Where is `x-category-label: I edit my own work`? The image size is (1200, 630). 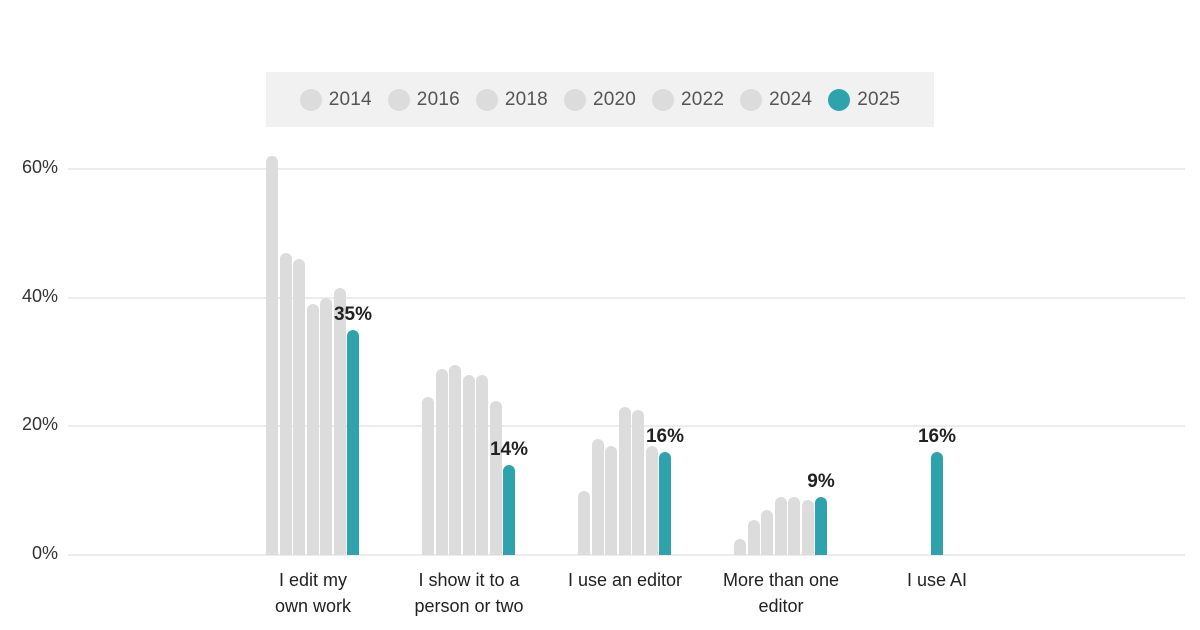
x-category-label: I edit my own work is located at coordinates (313, 593).